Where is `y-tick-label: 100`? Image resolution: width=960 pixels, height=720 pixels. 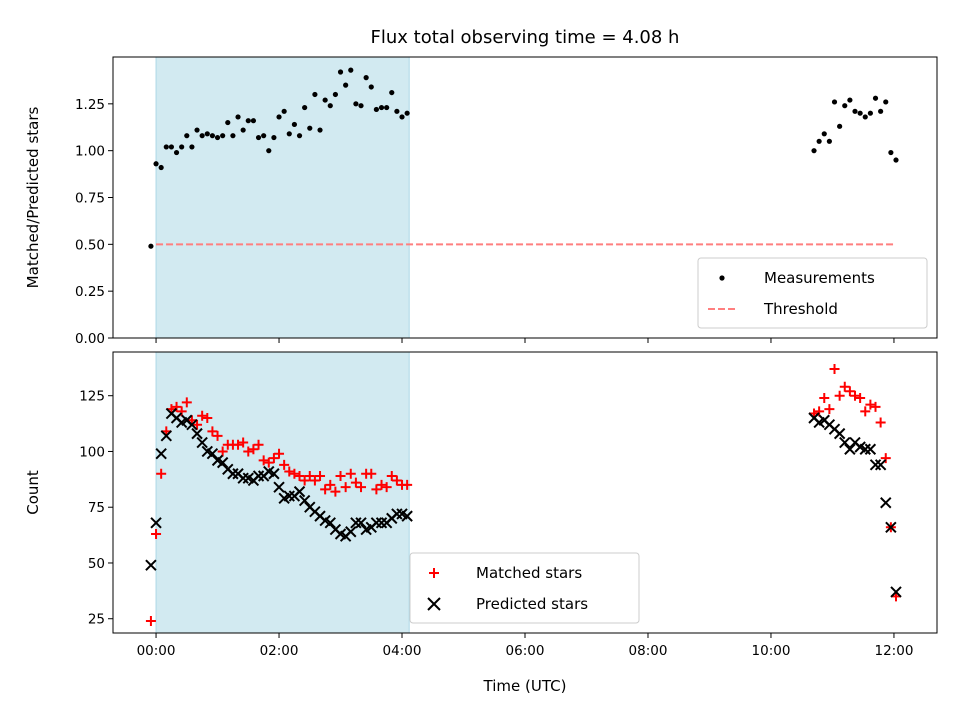 y-tick-label: 100 is located at coordinates (92, 452).